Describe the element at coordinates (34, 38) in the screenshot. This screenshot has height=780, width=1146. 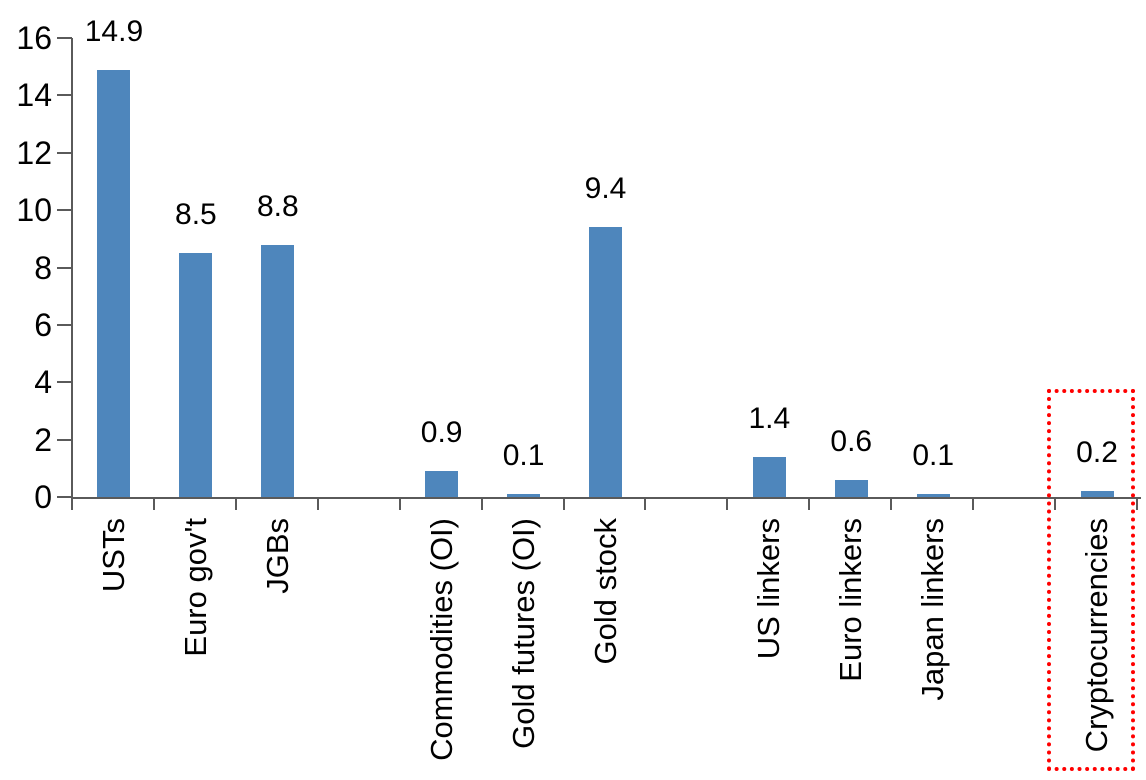
I see `y-tick-label: 16` at that location.